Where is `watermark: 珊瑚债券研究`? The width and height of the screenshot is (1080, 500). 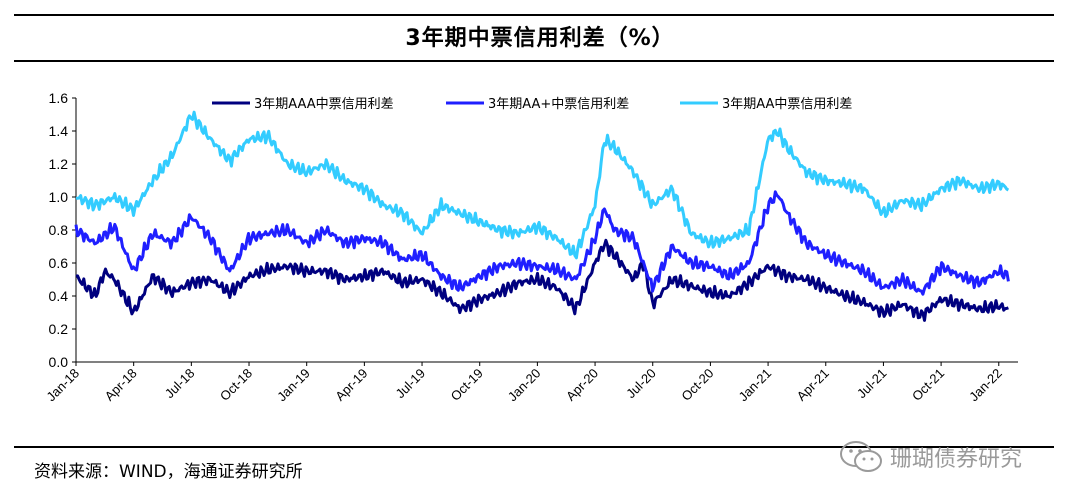 watermark: 珊瑚债券研究 is located at coordinates (930, 457).